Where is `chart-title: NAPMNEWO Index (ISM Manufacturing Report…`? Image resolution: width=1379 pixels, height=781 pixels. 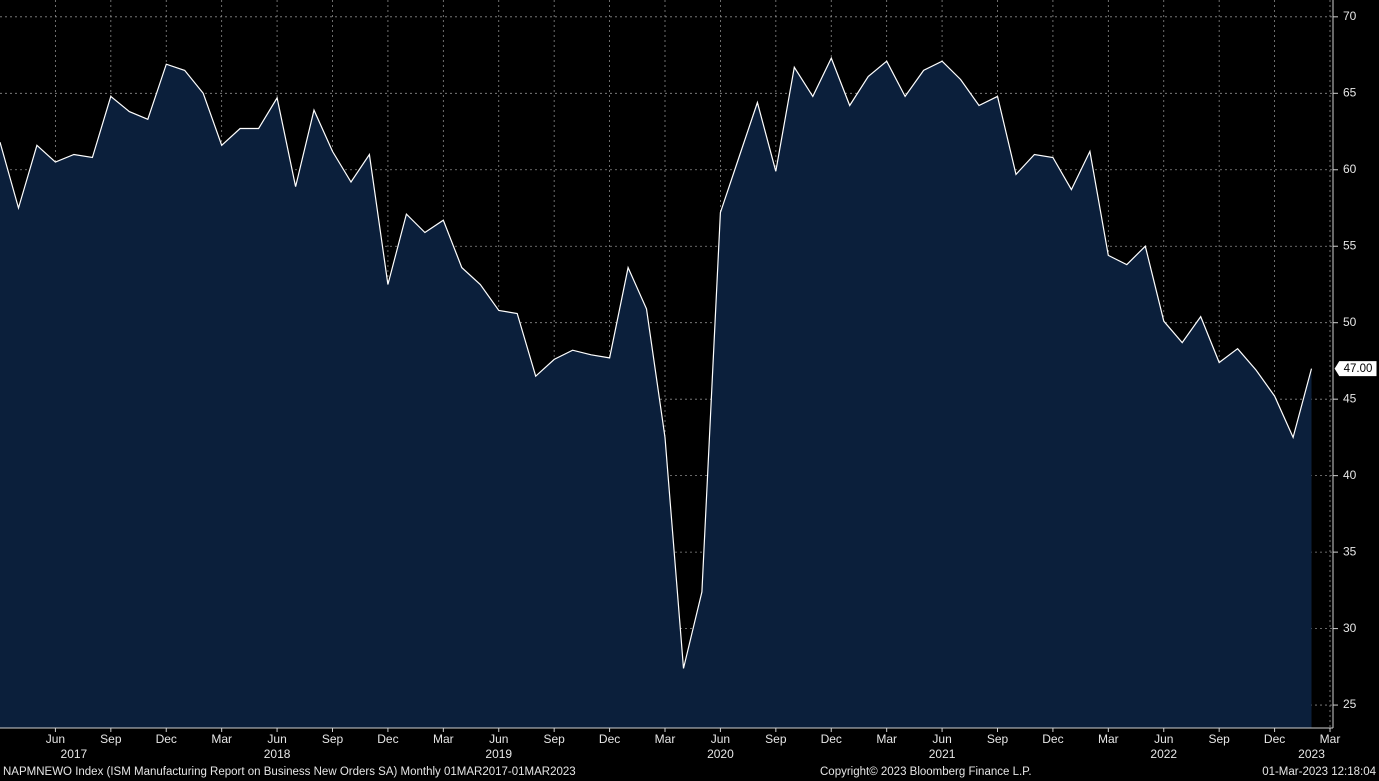 chart-title: NAPMNEWO Index (ISM Manufacturing Report… is located at coordinates (289, 772).